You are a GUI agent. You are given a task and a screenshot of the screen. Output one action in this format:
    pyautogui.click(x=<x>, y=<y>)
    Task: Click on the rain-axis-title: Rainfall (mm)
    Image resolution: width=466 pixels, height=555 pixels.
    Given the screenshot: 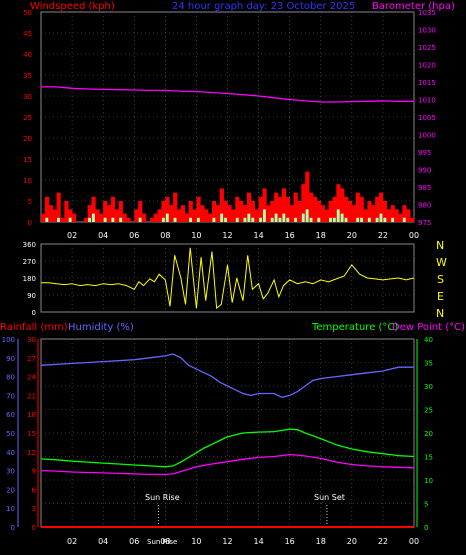 What is the action you would take?
    pyautogui.click(x=34, y=327)
    